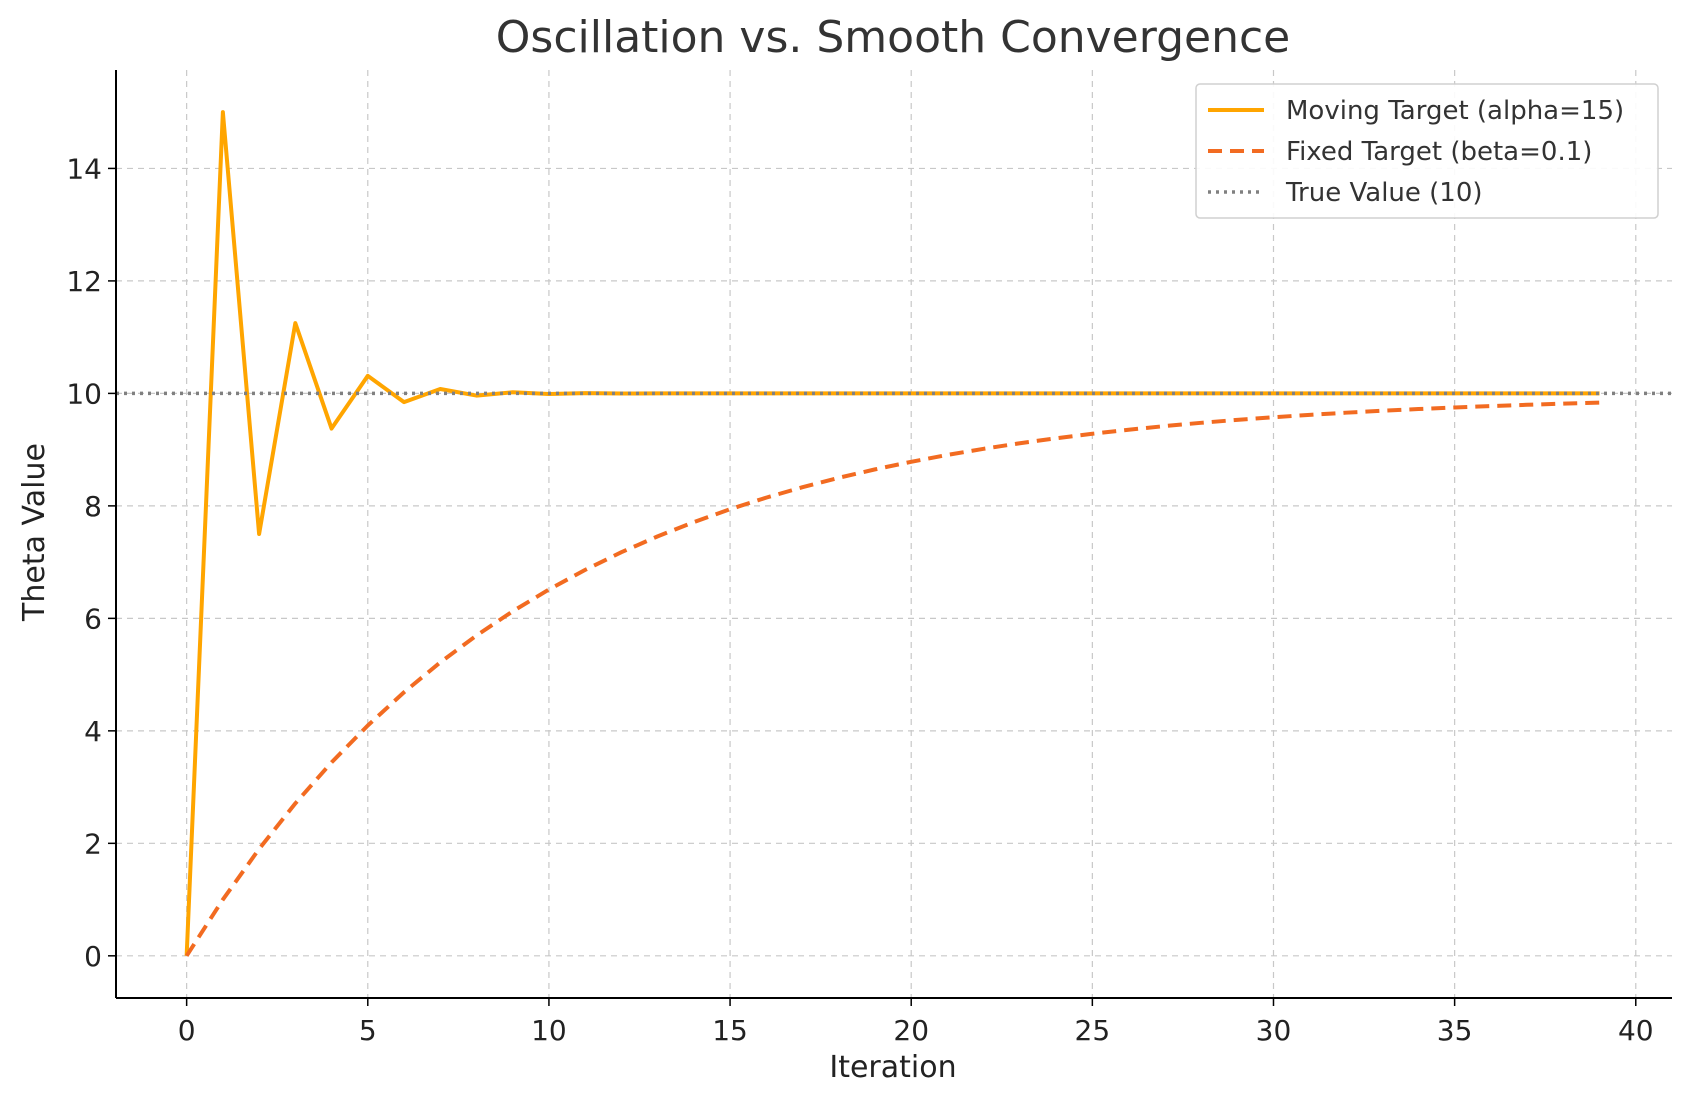 The width and height of the screenshot is (1686, 1101). Describe the element at coordinates (1455, 111) in the screenshot. I see `legend-label: Moving Target (alpha=15)` at that location.